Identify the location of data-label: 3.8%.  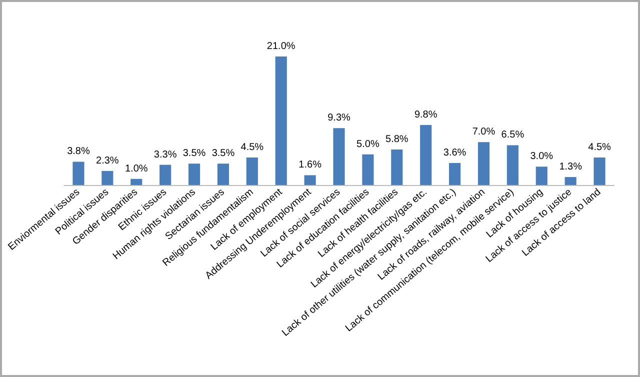
(78, 152).